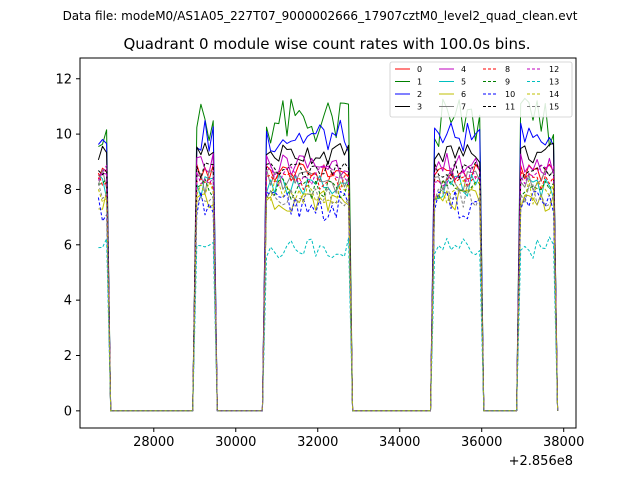 The width and height of the screenshot is (640, 480). What do you see at coordinates (63, 79) in the screenshot?
I see `y-tick-label: 12` at bounding box center [63, 79].